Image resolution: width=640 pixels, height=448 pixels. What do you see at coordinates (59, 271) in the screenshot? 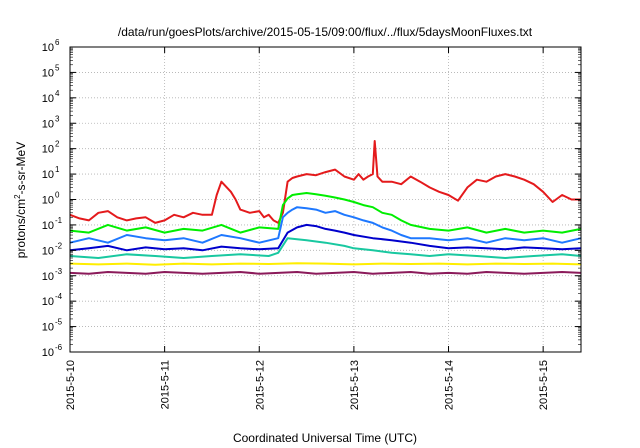
I see `y-tick-exponent: -3` at bounding box center [59, 271].